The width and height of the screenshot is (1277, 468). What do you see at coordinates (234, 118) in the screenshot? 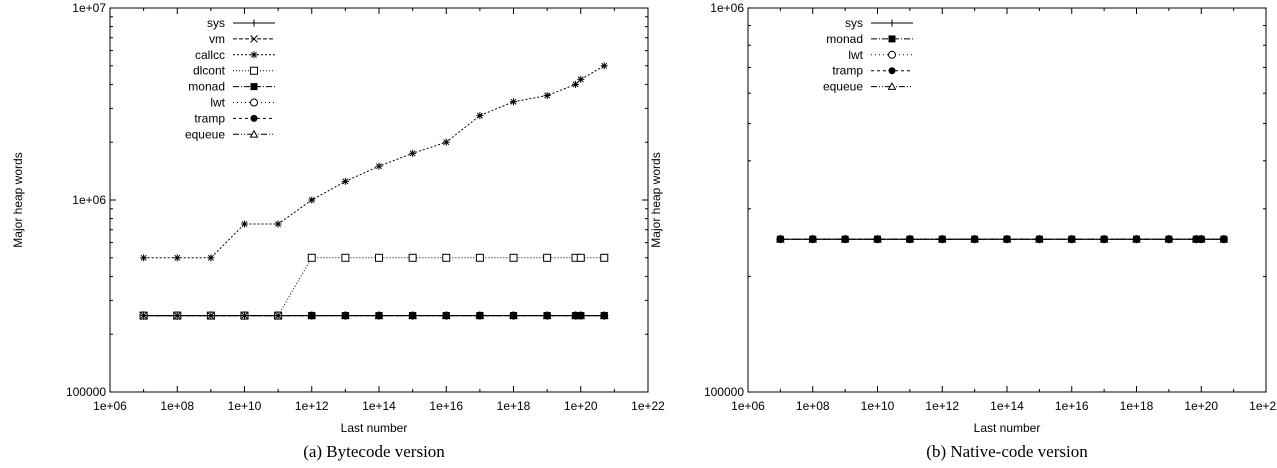
I see `legend-item-tramp: tramp` at bounding box center [234, 118].